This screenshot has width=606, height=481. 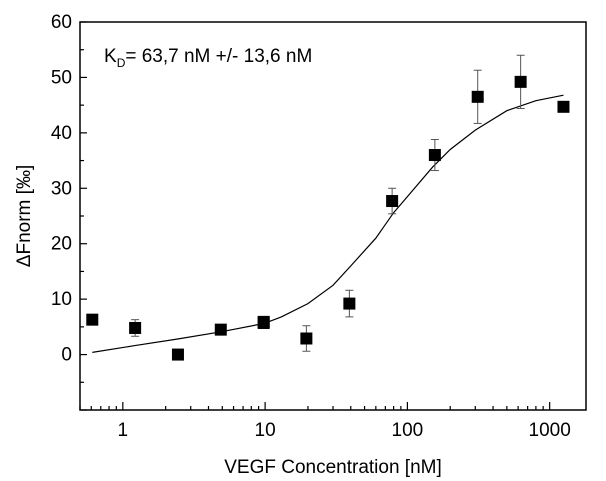 What do you see at coordinates (61, 22) in the screenshot?
I see `y-tick-label: 60` at bounding box center [61, 22].